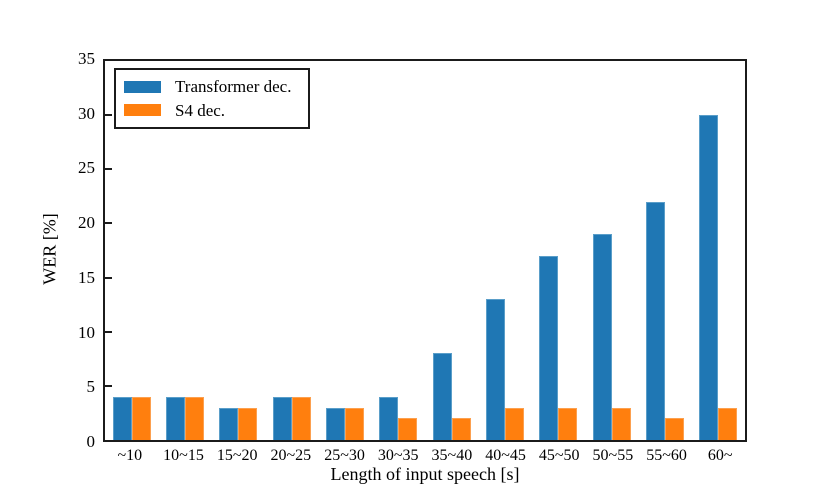 This screenshot has width=830, height=498. I want to click on x-tick-label: 45~50, so click(559, 455).